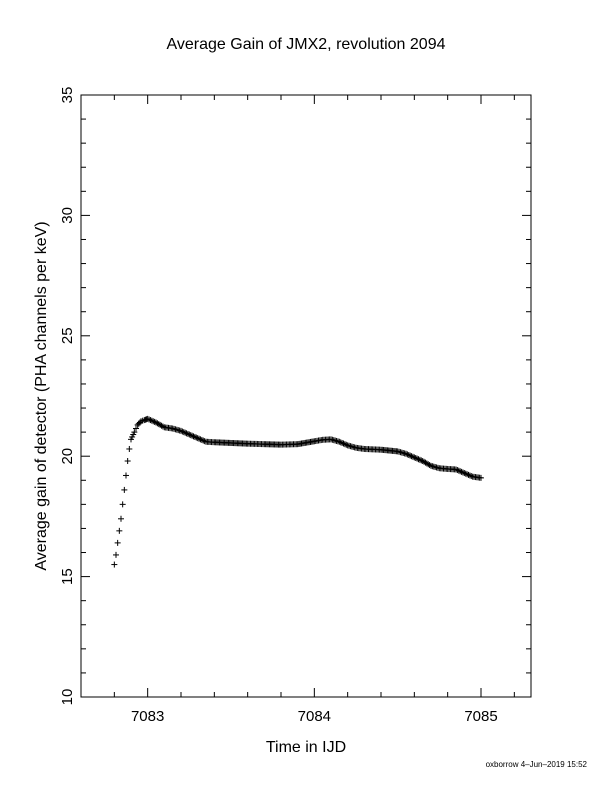 Image resolution: width=612 pixels, height=792 pixels. Describe the element at coordinates (297, 491) in the screenshot. I see `data-points` at that location.